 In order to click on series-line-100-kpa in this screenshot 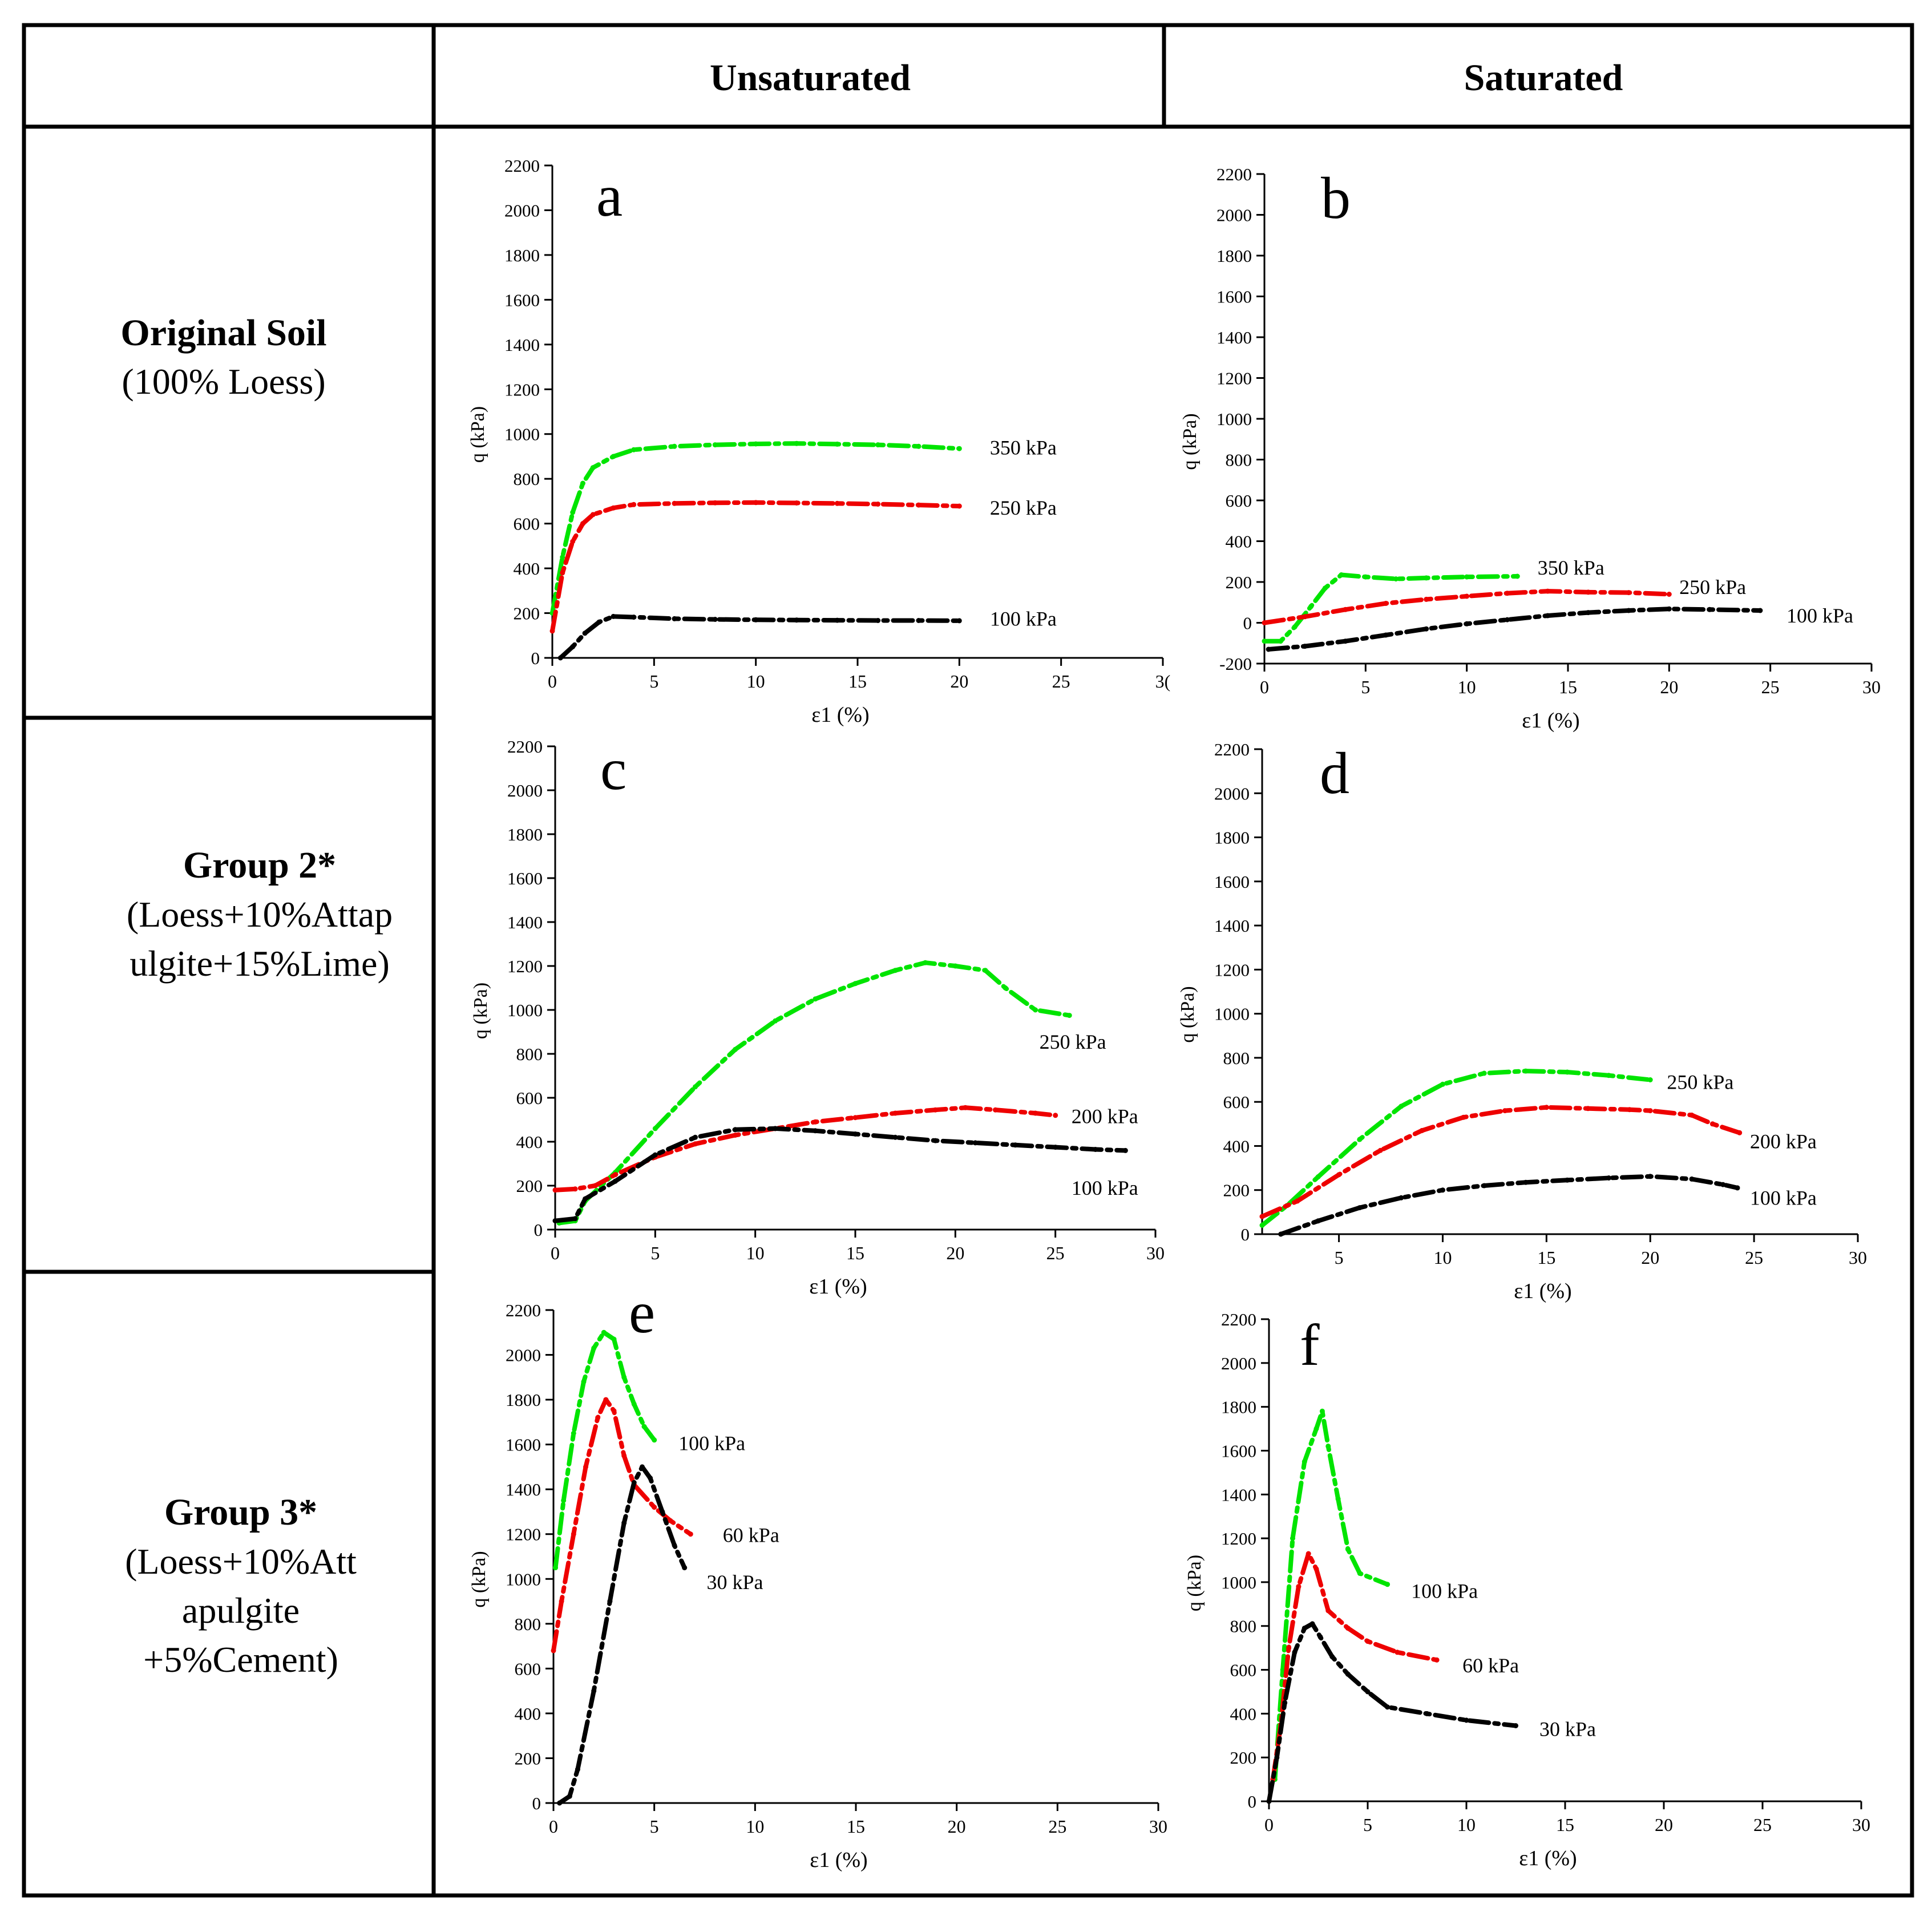, I will do `click(760, 637)`.